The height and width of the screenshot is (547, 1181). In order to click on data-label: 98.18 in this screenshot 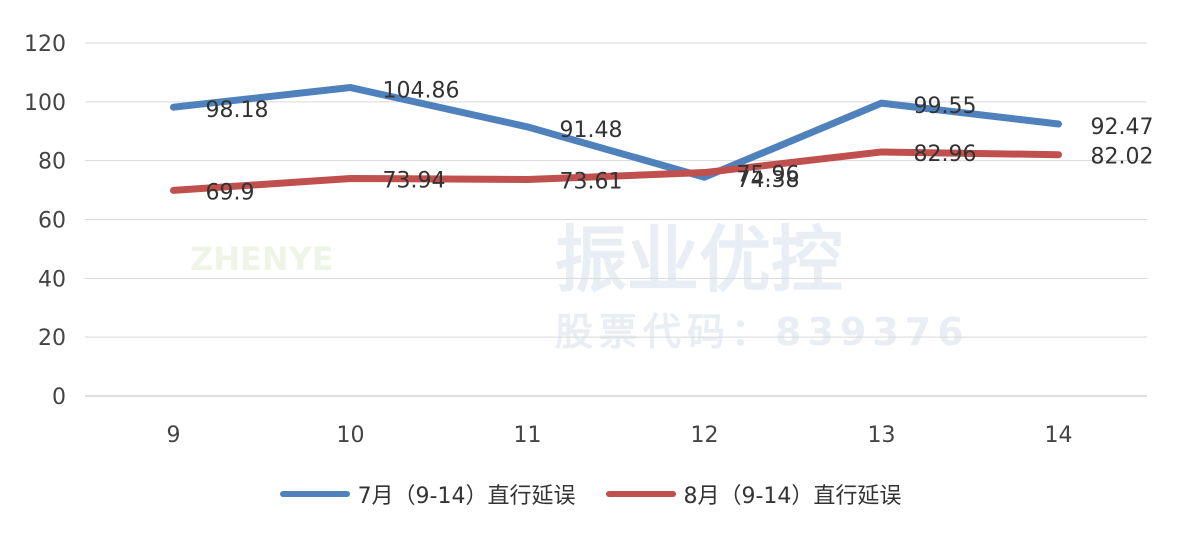, I will do `click(237, 110)`.